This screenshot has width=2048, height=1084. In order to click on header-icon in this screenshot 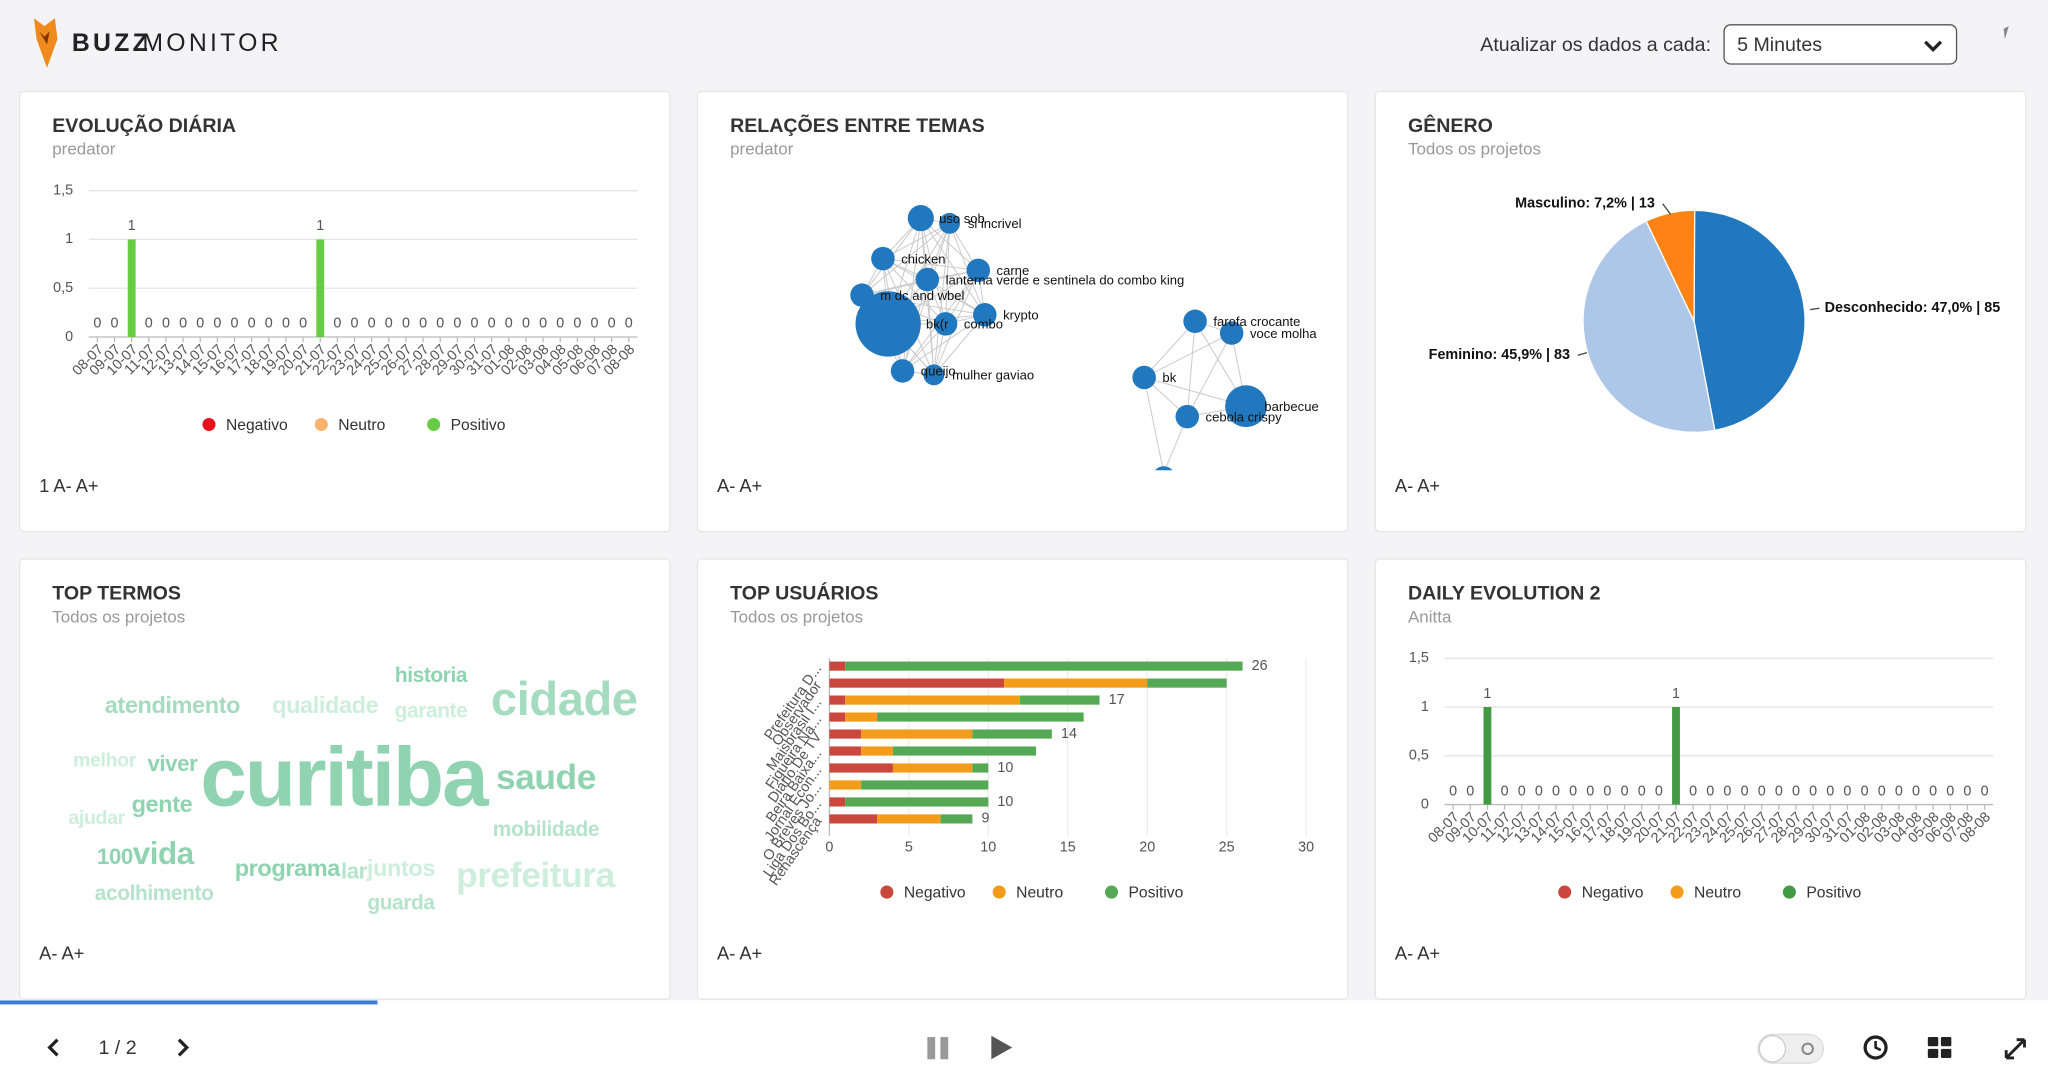, I will do `click(2006, 33)`.